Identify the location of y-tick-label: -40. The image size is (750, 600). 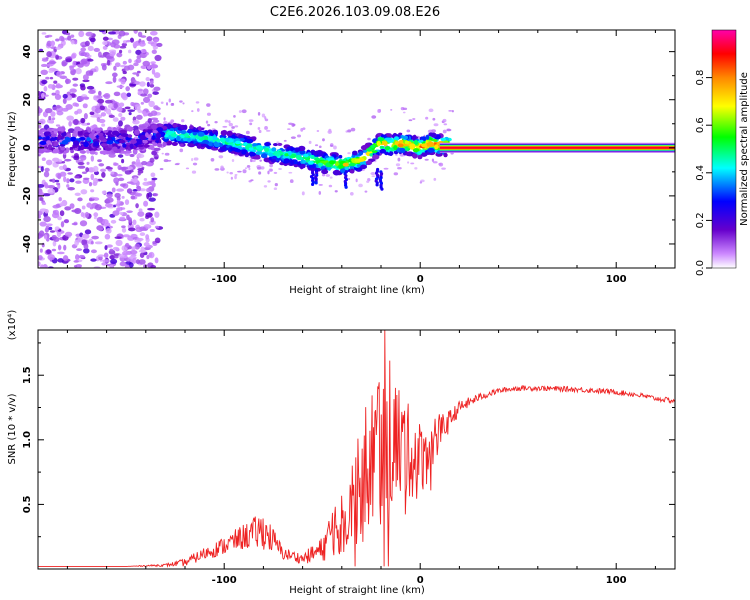
(27, 244).